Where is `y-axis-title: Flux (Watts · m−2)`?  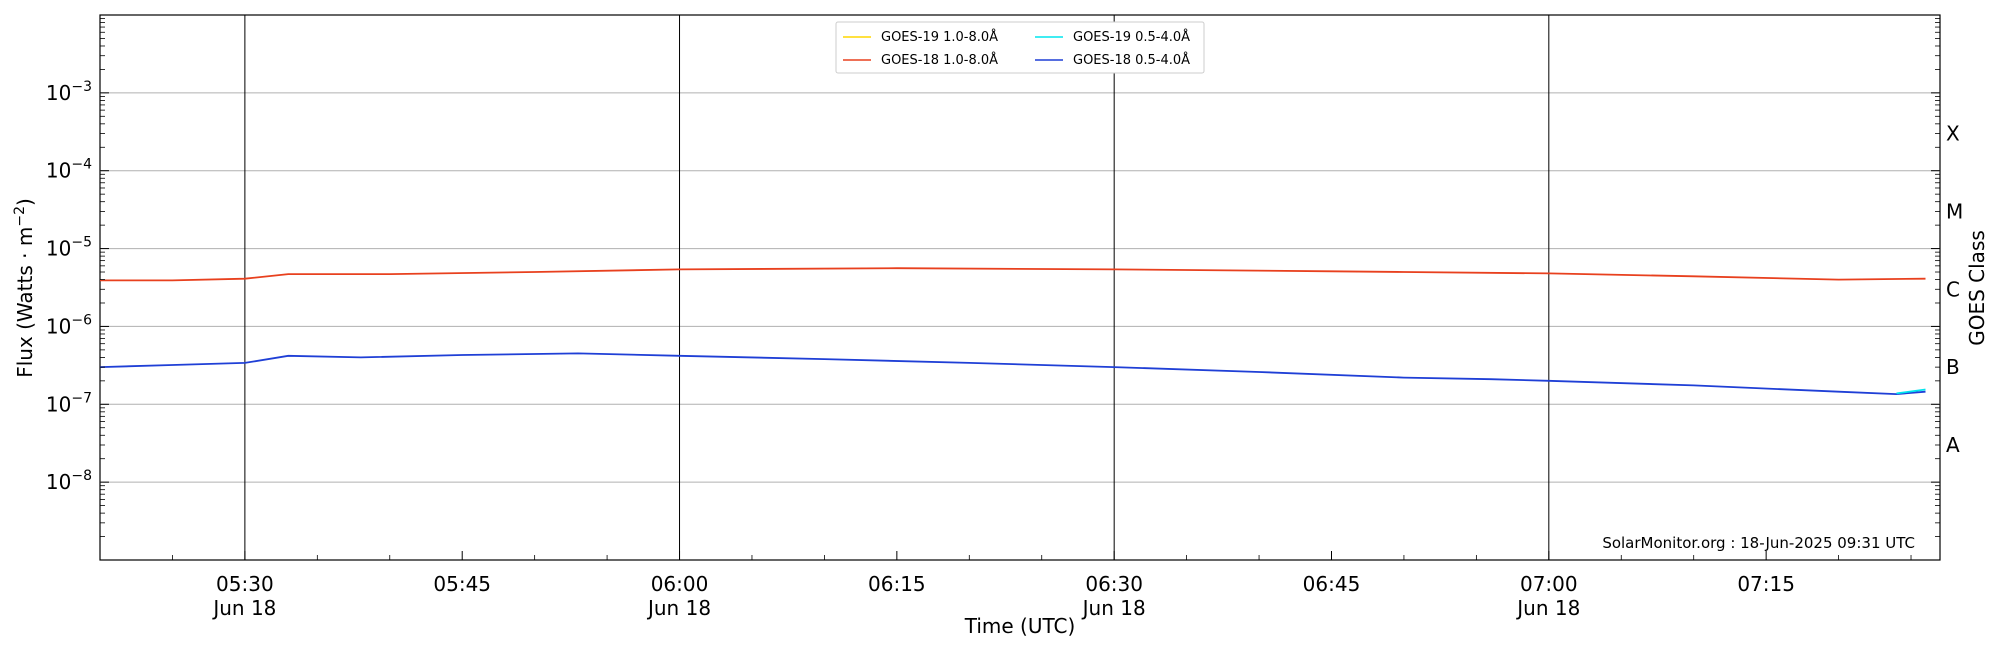 y-axis-title: Flux (Watts · m−2) is located at coordinates (24, 288).